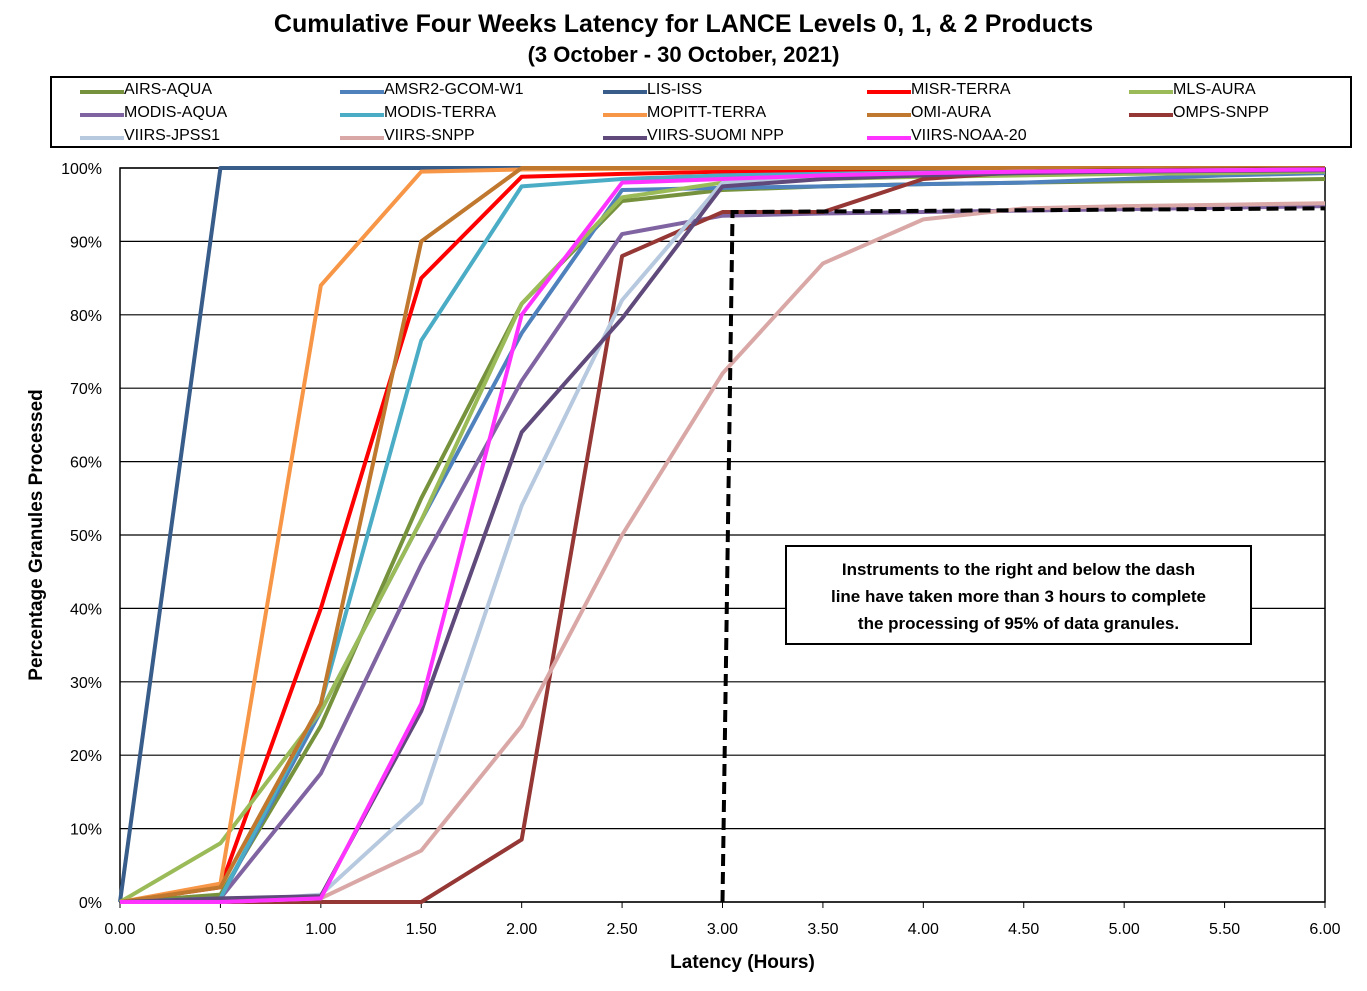 Image resolution: width=1367 pixels, height=991 pixels. I want to click on x-tick-label: 3.50, so click(822, 929).